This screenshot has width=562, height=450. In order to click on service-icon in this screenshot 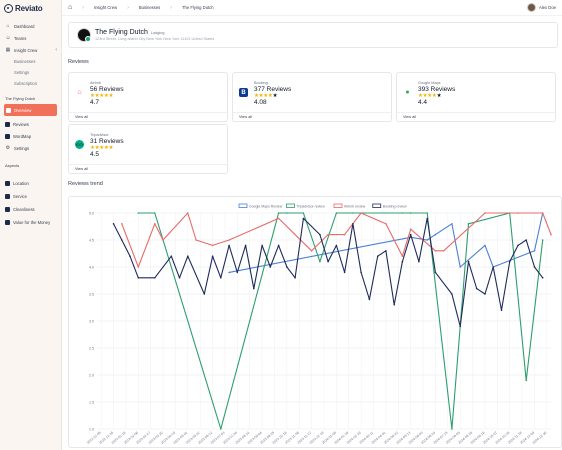, I will do `click(7, 196)`.